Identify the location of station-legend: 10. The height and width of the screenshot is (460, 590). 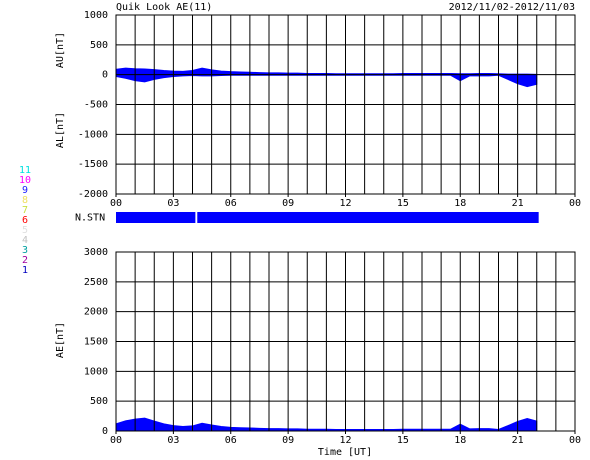
(25, 180).